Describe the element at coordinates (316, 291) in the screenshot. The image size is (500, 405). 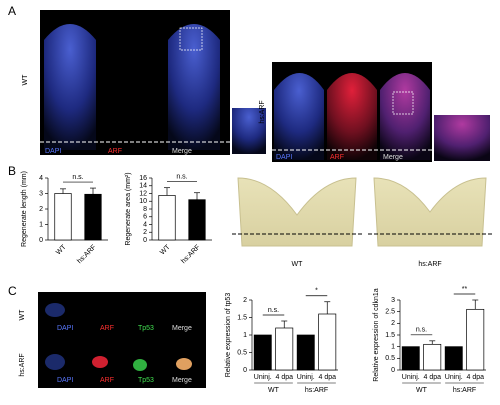
I see `annotation: *` at that location.